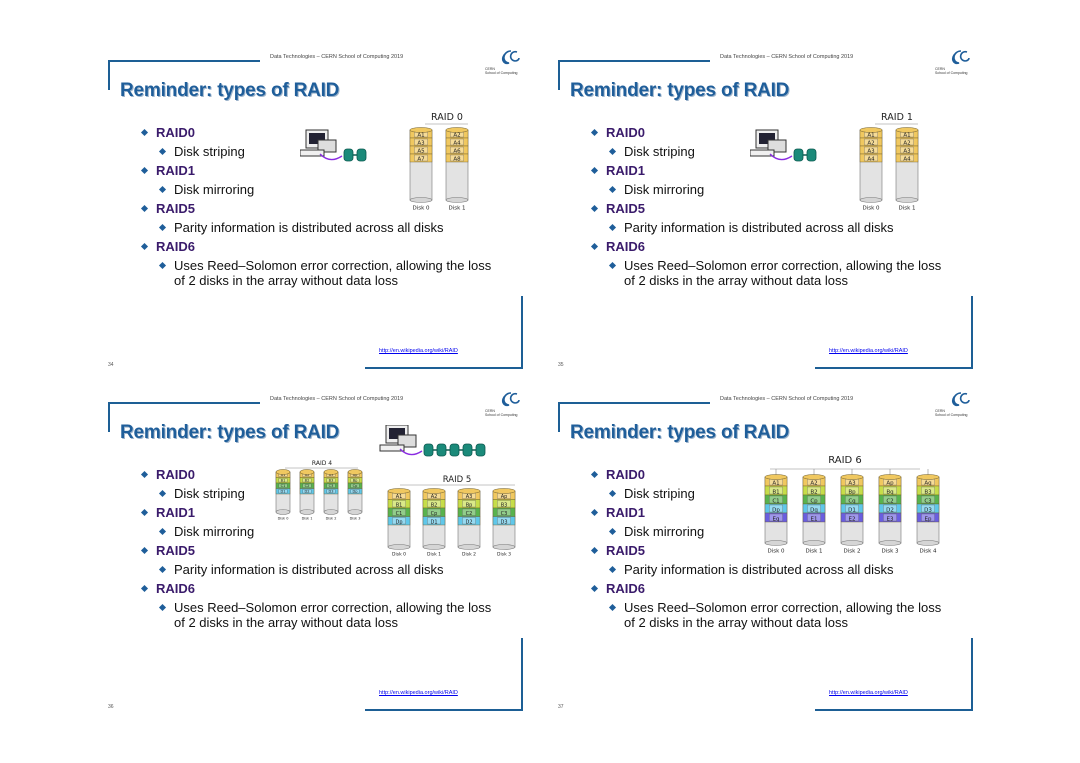 The image size is (1080, 763). What do you see at coordinates (307, 480) in the screenshot?
I see `block-label: B2` at bounding box center [307, 480].